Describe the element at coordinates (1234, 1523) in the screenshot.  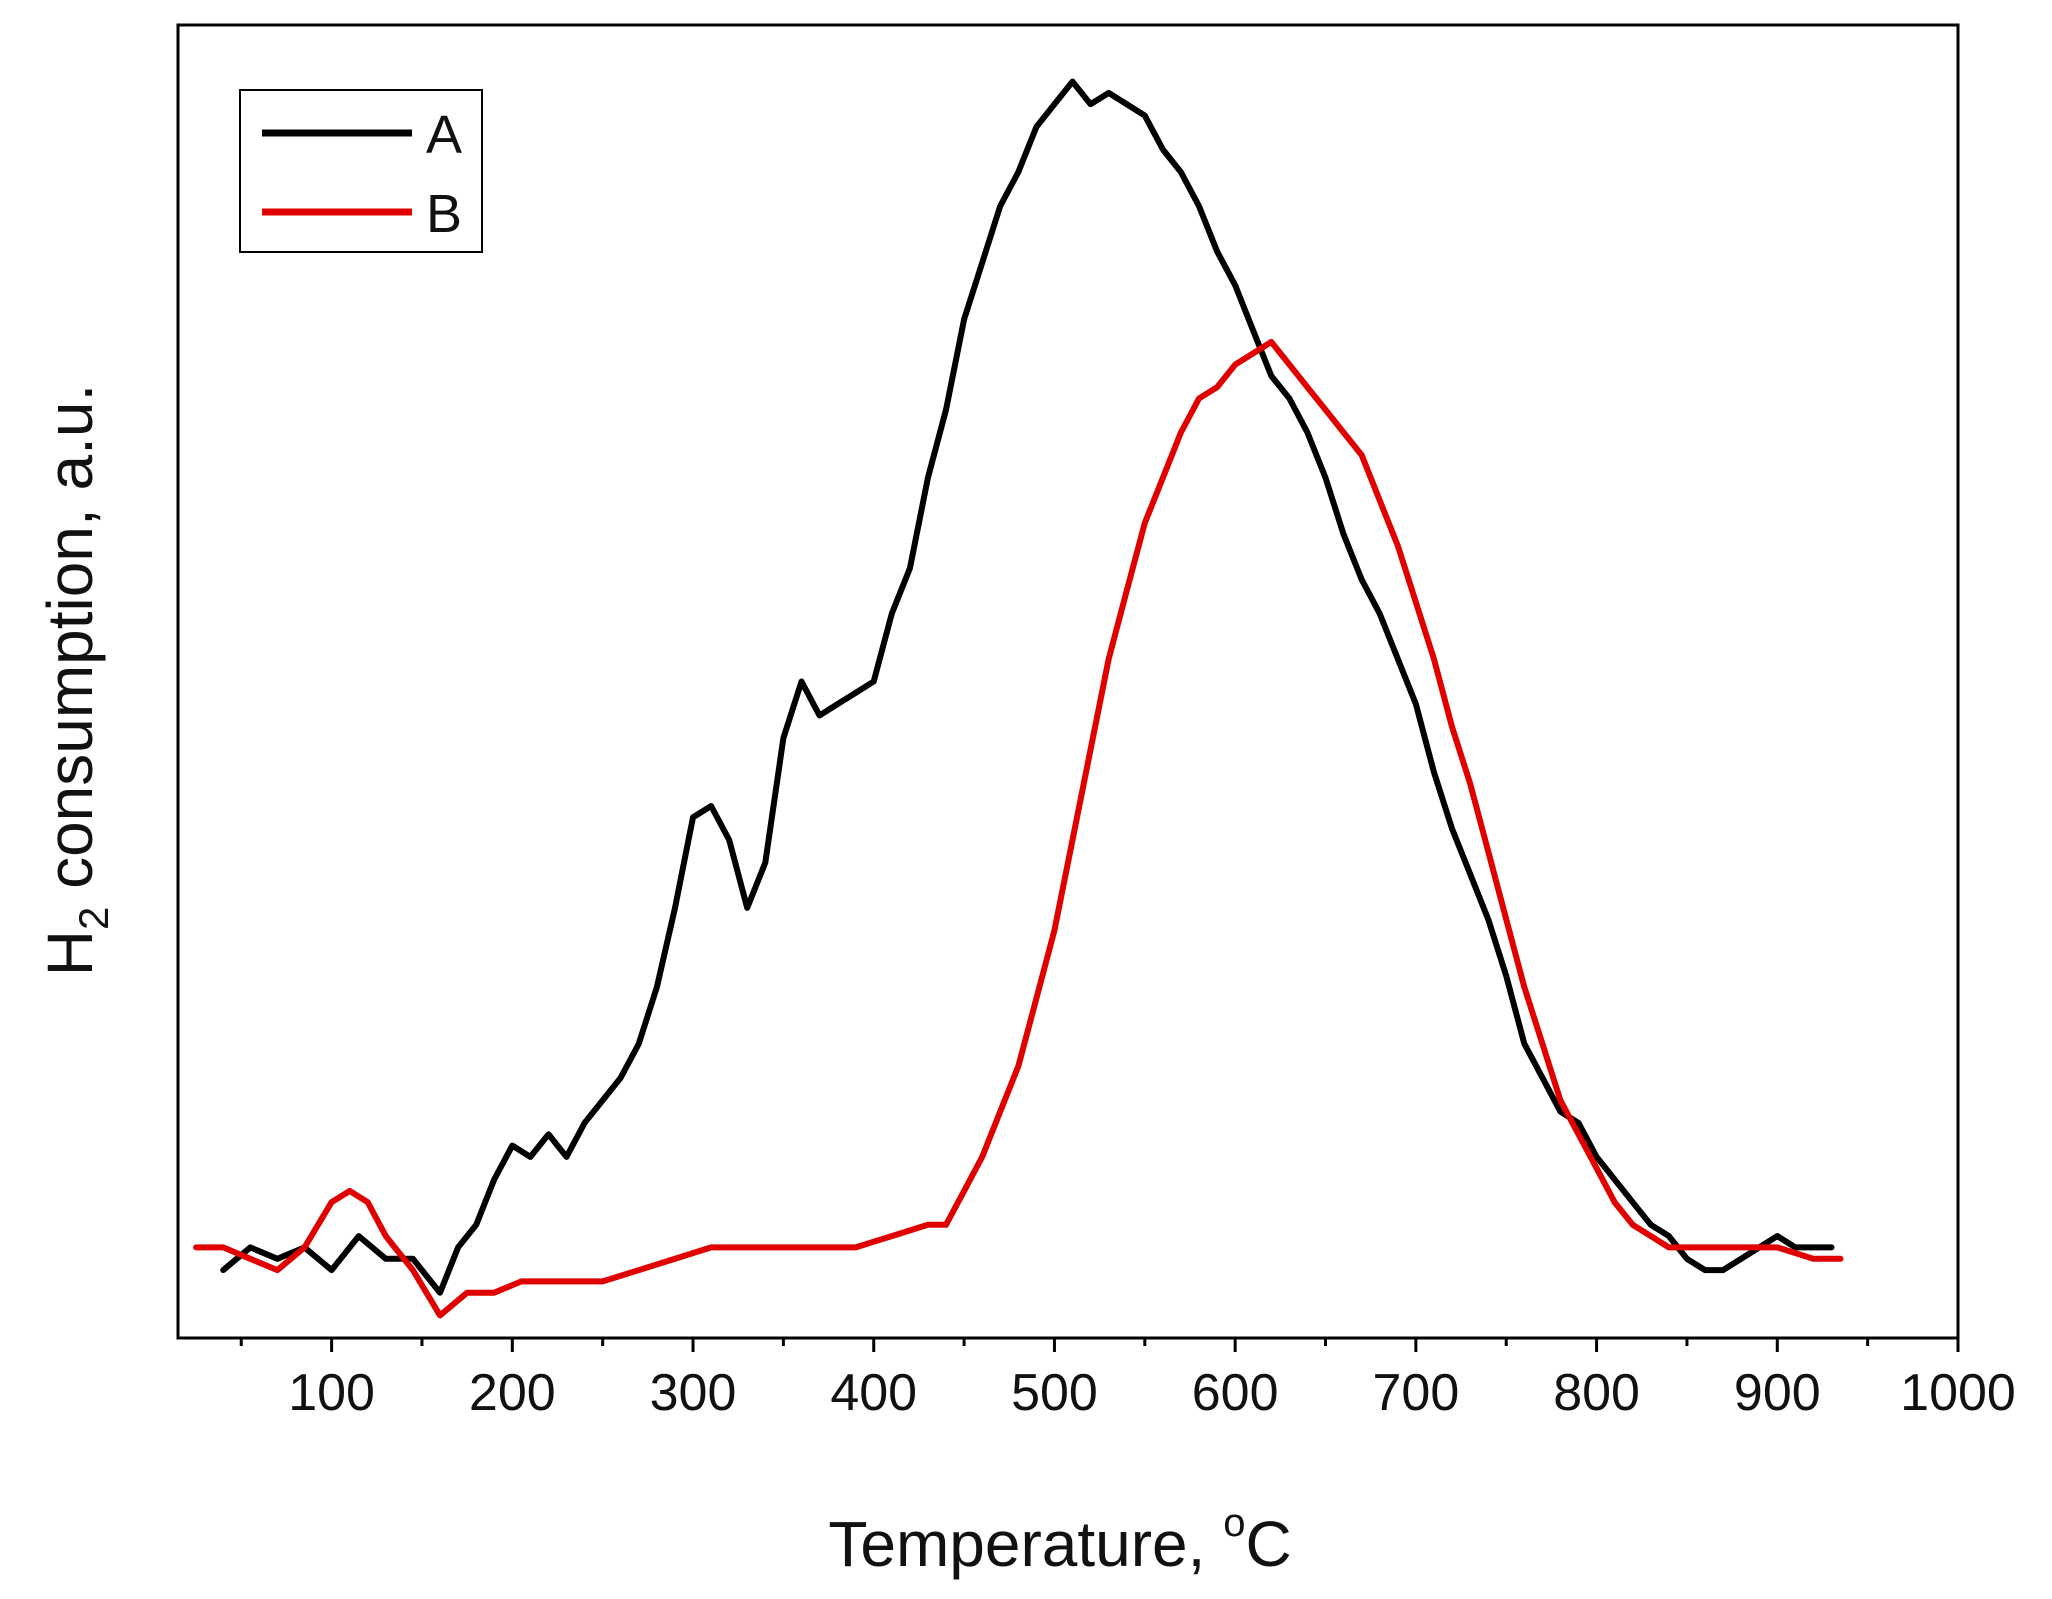
I see `x-axis-title-degree: o` at that location.